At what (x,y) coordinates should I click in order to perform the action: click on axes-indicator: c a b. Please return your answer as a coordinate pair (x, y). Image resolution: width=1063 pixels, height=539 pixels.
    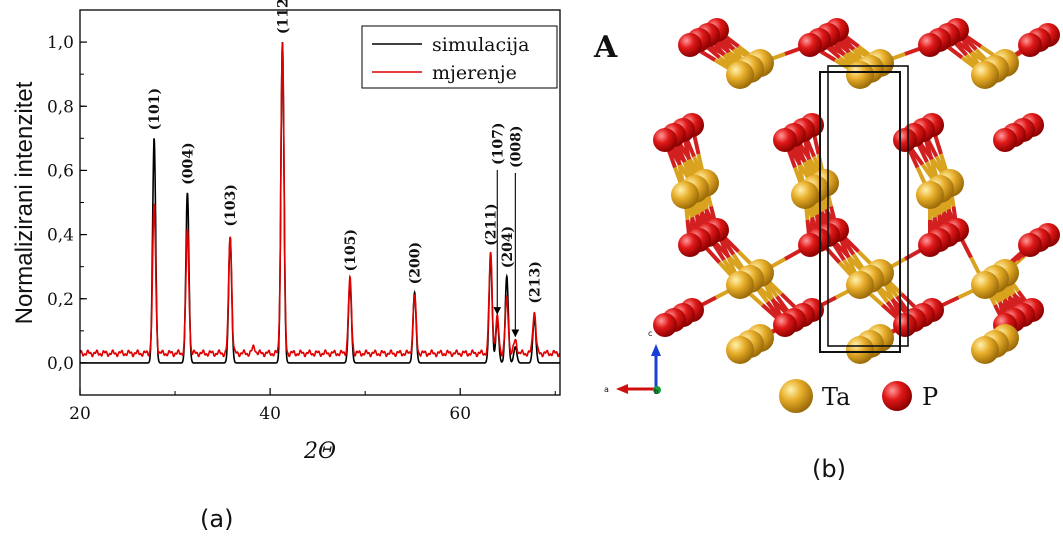
    Looking at the image, I should click on (632, 362).